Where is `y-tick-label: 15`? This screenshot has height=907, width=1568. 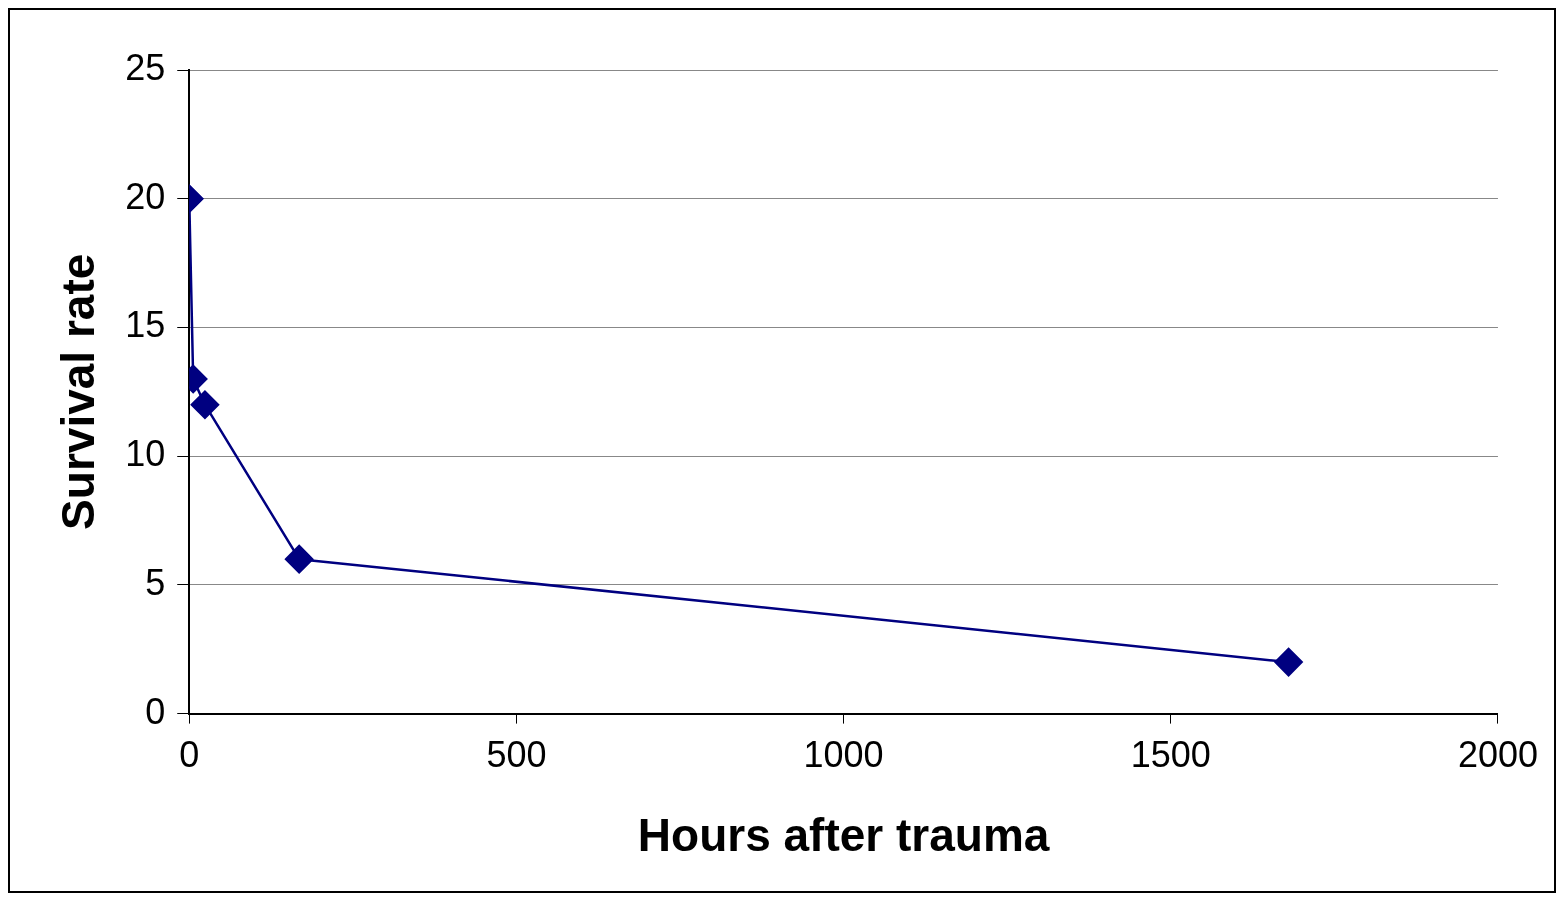 y-tick-label: 15 is located at coordinates (145, 325).